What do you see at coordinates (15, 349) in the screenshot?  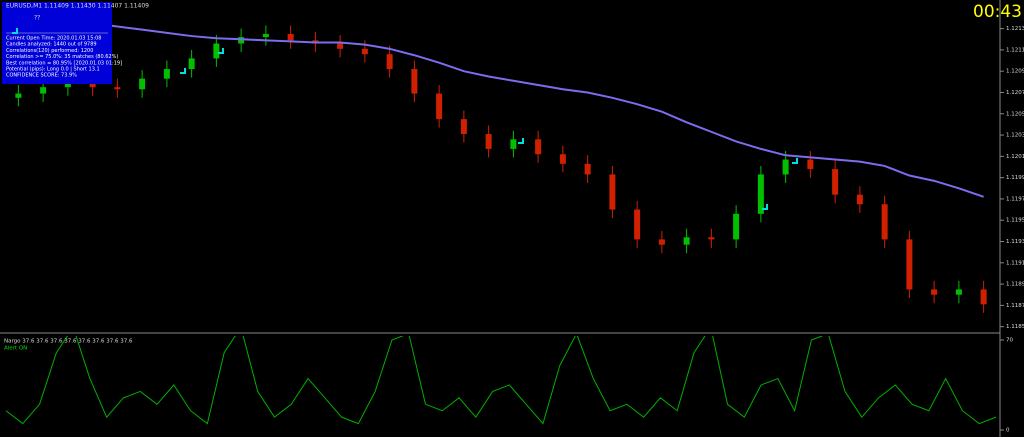 I see `indicator-annotation: Alert ON` at bounding box center [15, 349].